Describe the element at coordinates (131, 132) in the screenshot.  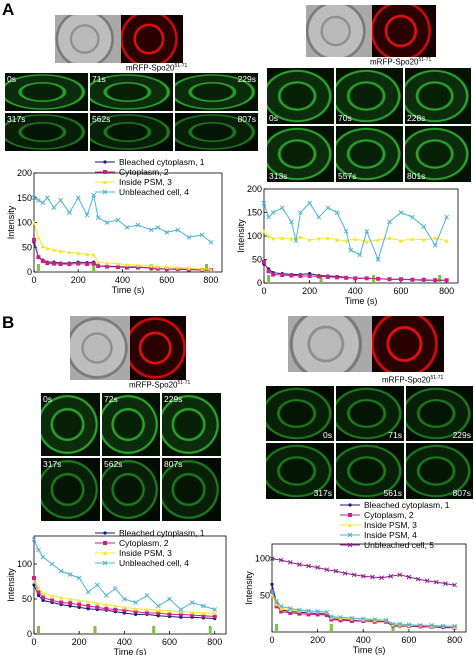
I see `timelapse-frame: 562s` at that location.